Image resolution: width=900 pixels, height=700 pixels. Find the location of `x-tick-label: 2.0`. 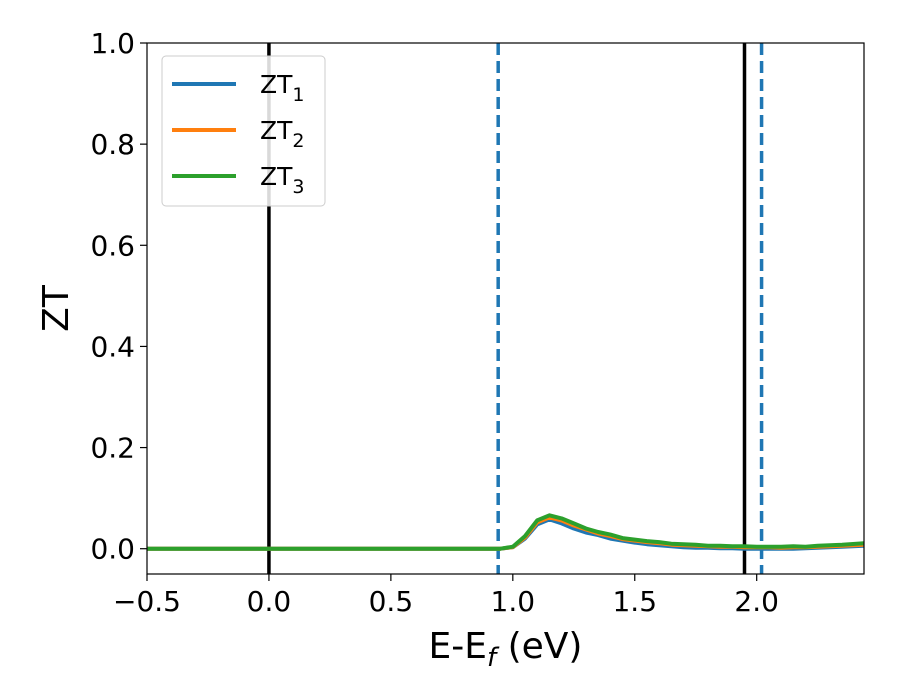

x-tick-label: 2.0 is located at coordinates (756, 601).